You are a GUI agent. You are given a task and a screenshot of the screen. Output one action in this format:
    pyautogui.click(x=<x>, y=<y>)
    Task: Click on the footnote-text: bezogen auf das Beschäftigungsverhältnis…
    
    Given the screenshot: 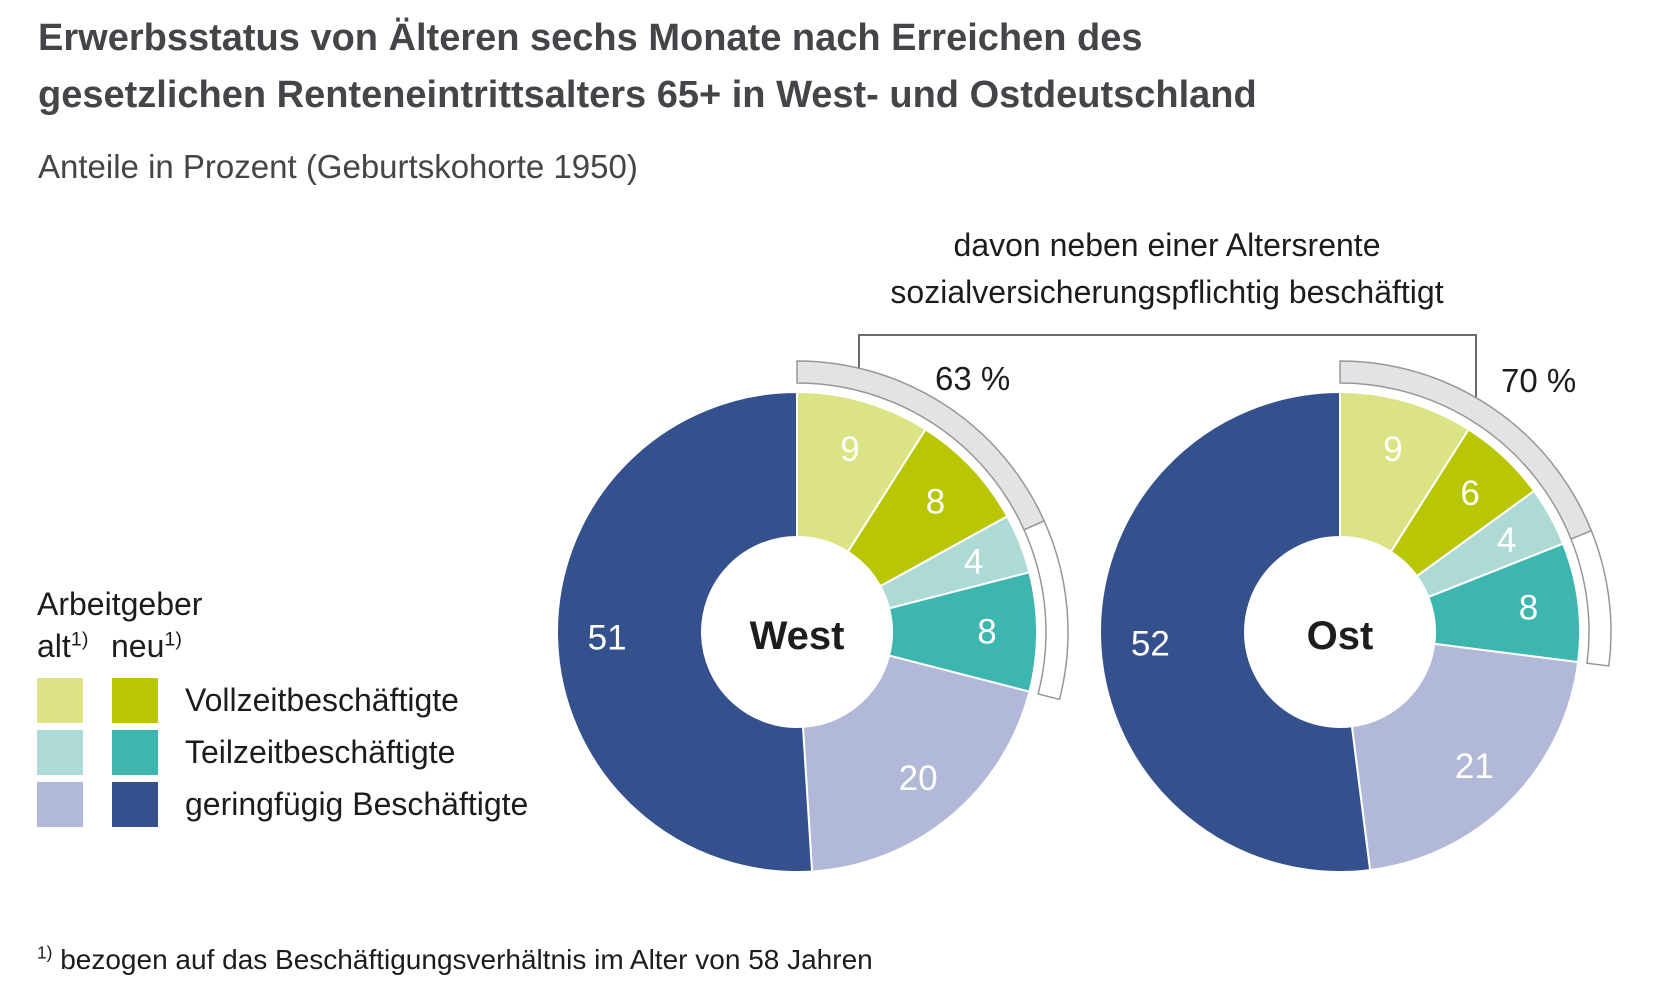 What is the action you would take?
    pyautogui.click(x=466, y=959)
    